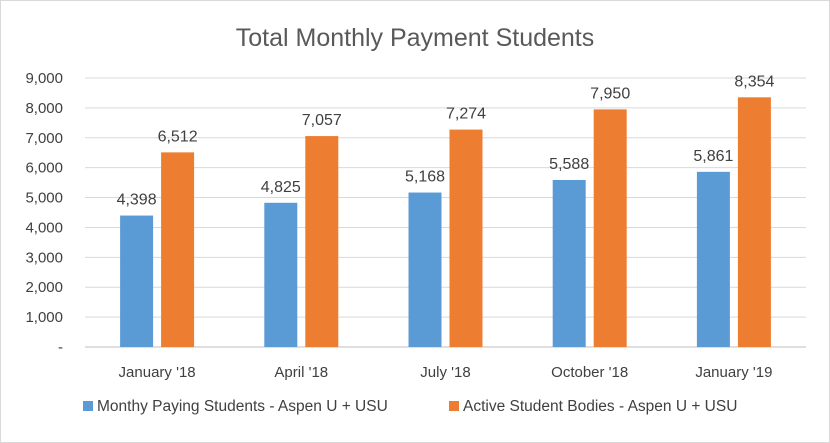 The image size is (830, 443). What do you see at coordinates (600, 406) in the screenshot?
I see `legend-label: Active Student Bodies - Aspen U + USU` at bounding box center [600, 406].